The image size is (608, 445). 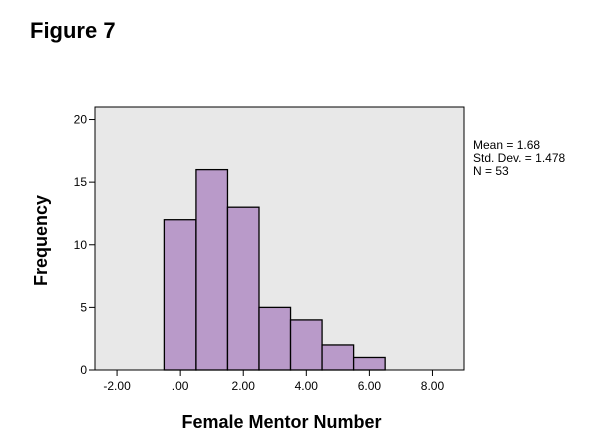 What do you see at coordinates (41, 240) in the screenshot?
I see `y-axis-title: Frequency` at bounding box center [41, 240].